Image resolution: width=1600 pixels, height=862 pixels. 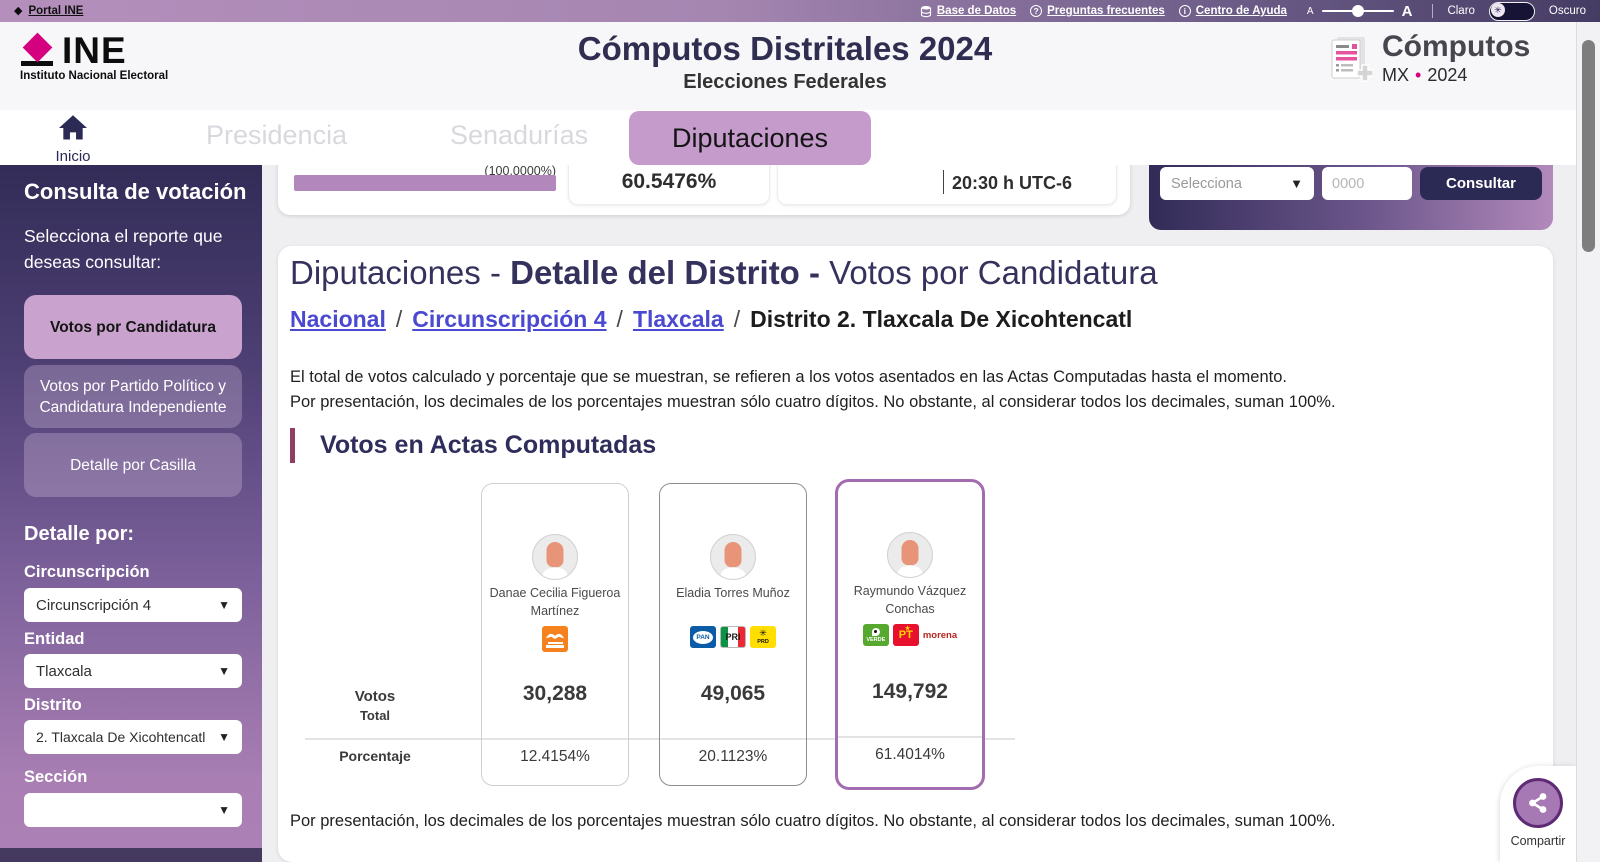 What do you see at coordinates (133, 737) in the screenshot?
I see `distrito-select: 2. Tlaxcala De Xicohtencatl ▼` at bounding box center [133, 737].